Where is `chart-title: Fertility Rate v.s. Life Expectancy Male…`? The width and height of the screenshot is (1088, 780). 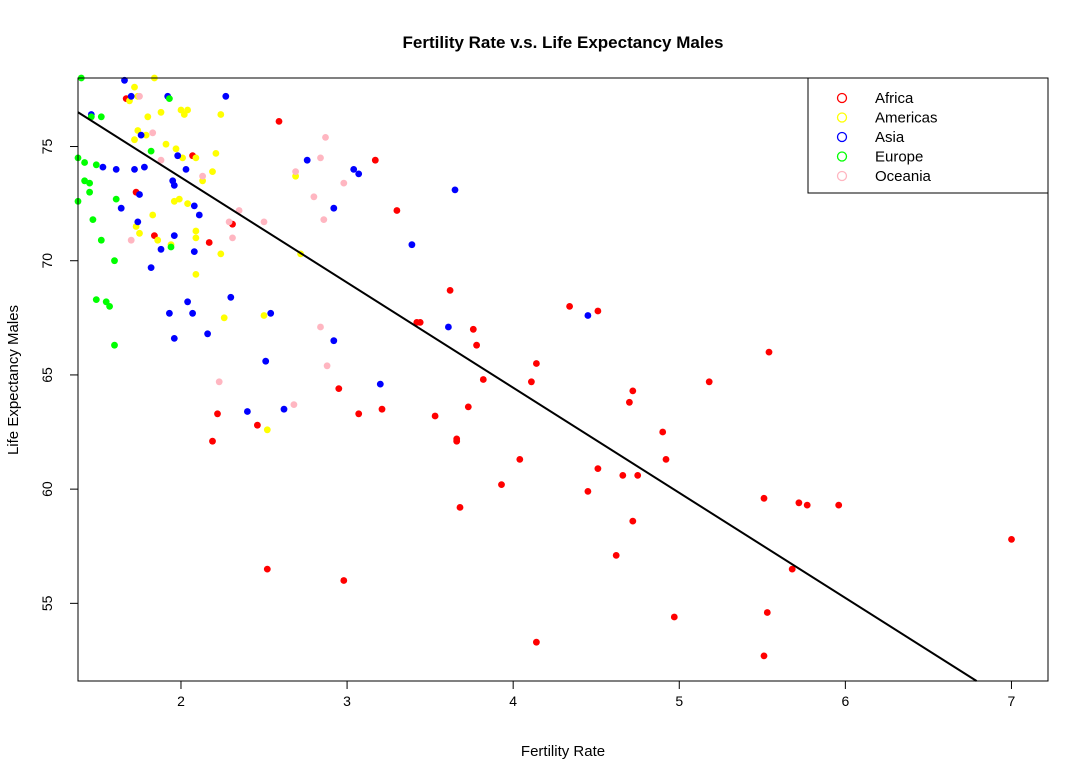
chart-title: Fertility Rate v.s. Life Expectancy Male… is located at coordinates (563, 42).